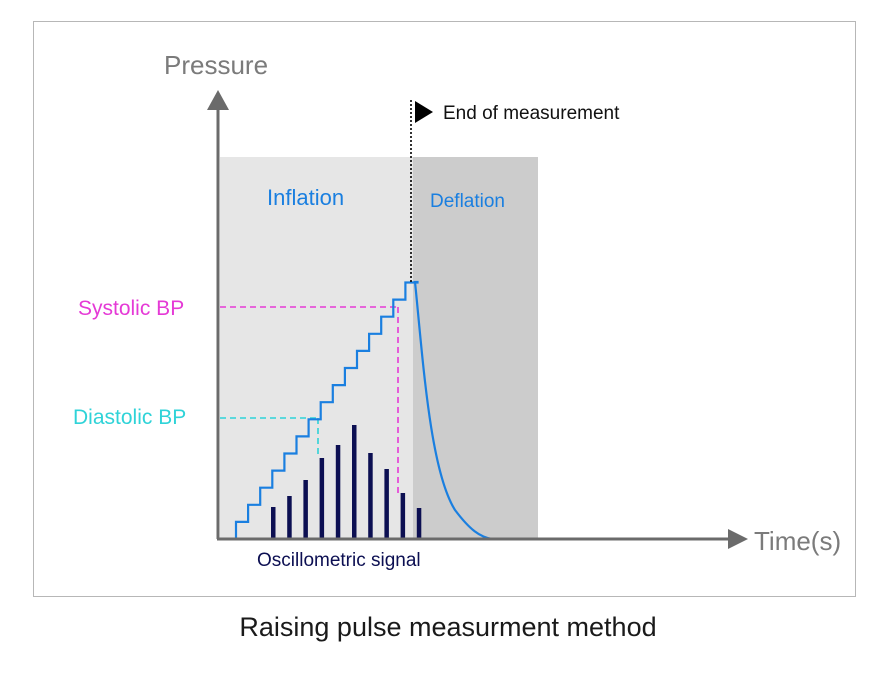  I want to click on systolic-bp-label: Systolic BP, so click(131, 308).